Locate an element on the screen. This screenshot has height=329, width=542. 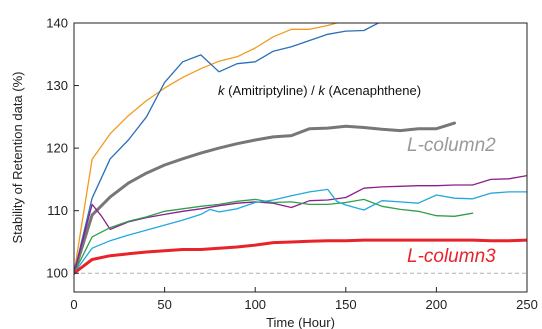
ratio-k2: k is located at coordinates (322, 90).